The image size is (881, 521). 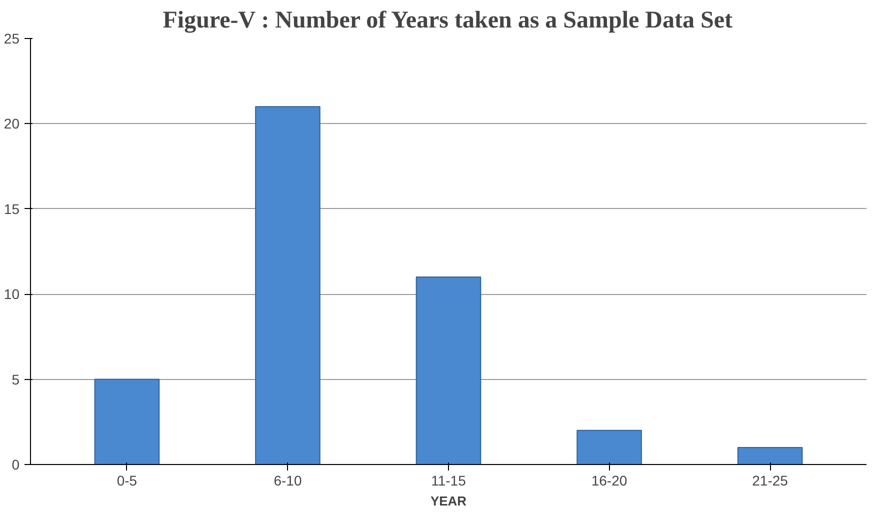 I want to click on x-tick-label: 21-25, so click(x=770, y=480).